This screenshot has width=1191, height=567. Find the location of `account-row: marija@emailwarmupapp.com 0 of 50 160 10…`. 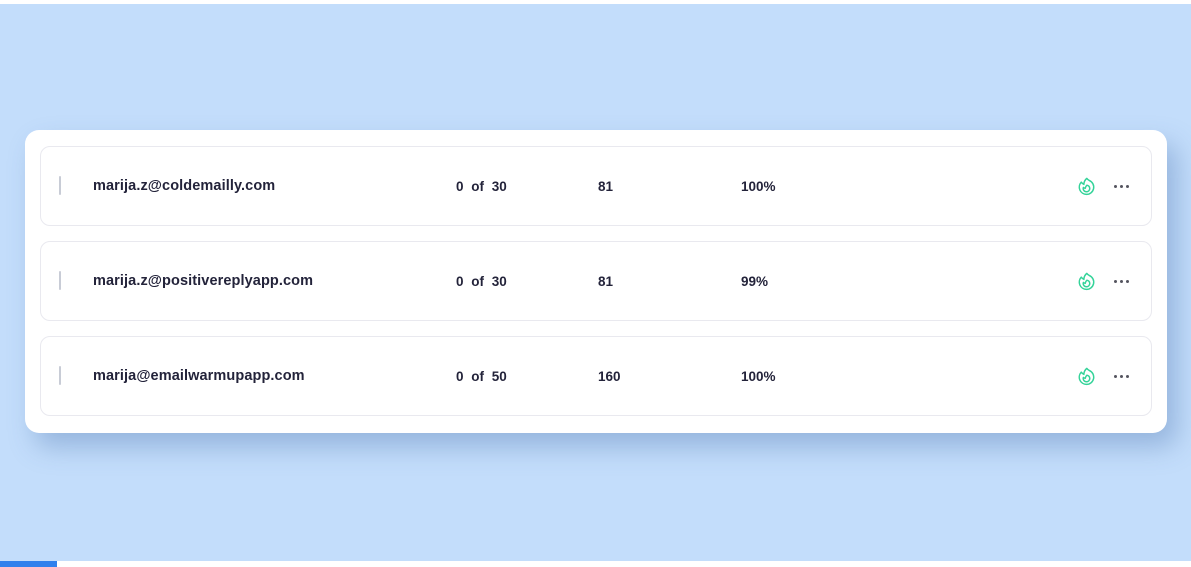

account-row: marija@emailwarmupapp.com 0 of 50 160 10… is located at coordinates (596, 376).